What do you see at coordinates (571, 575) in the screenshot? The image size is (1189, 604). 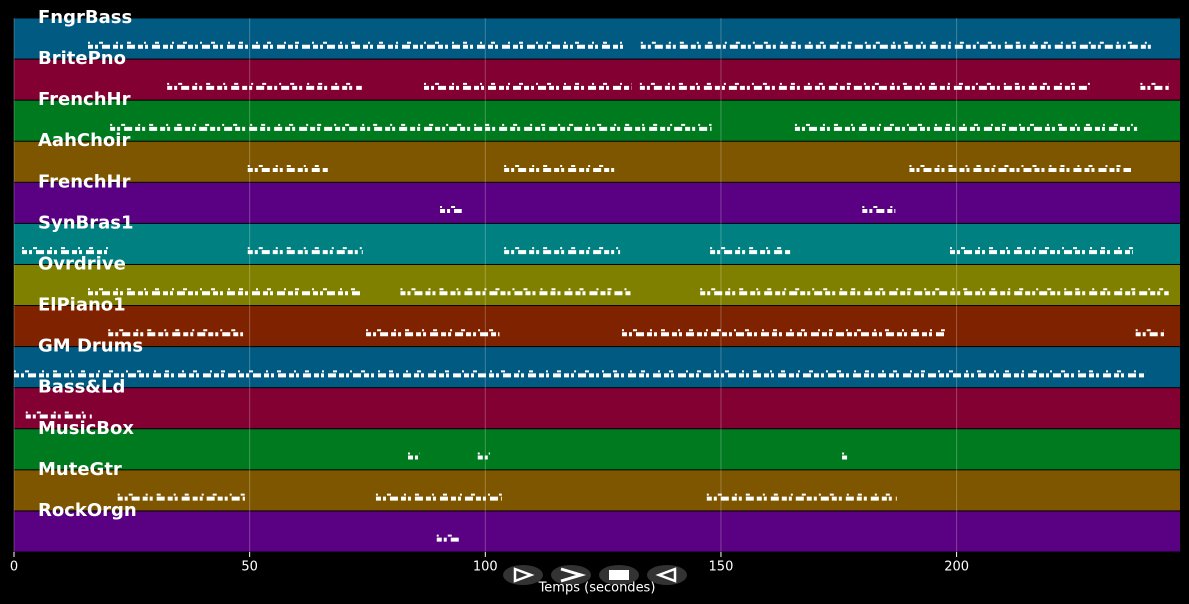 I see `forward-button` at bounding box center [571, 575].